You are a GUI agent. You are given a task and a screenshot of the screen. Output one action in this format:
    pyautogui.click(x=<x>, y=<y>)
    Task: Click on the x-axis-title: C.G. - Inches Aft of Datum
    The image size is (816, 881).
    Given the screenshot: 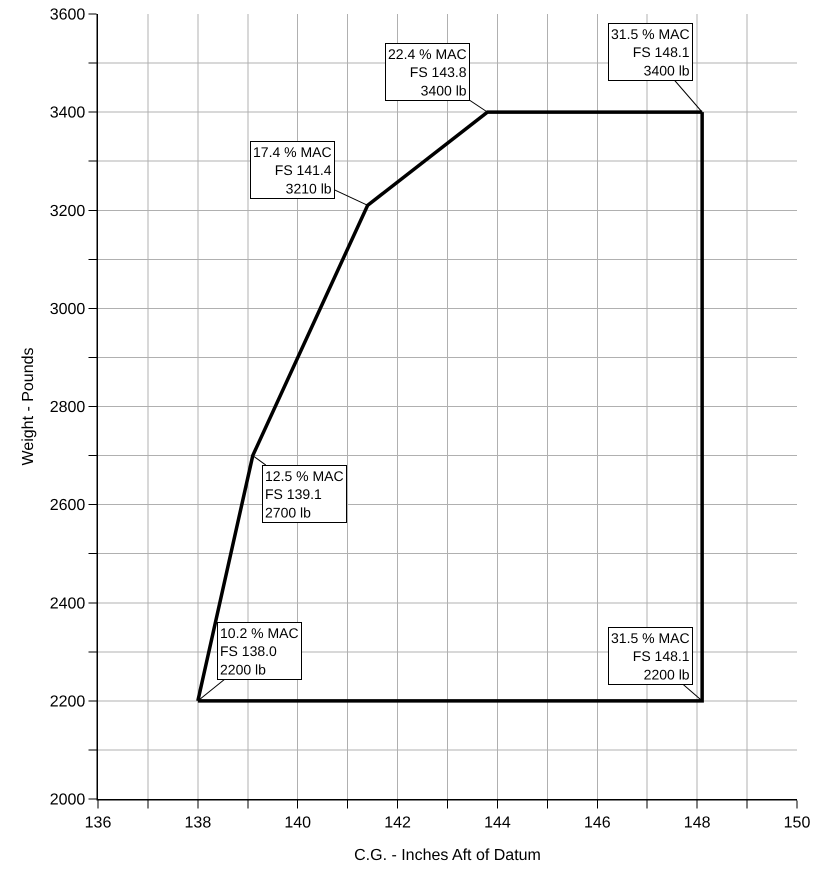 What is the action you would take?
    pyautogui.click(x=447, y=855)
    